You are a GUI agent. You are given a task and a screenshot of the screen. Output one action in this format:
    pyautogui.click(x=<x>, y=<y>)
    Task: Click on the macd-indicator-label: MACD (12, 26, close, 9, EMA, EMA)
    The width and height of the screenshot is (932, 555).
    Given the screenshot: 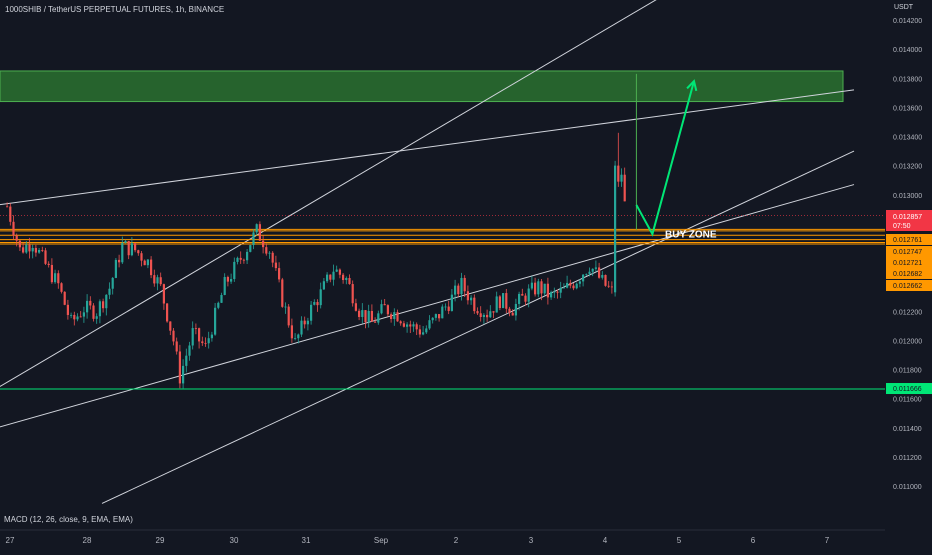 What is the action you would take?
    pyautogui.click(x=68, y=519)
    